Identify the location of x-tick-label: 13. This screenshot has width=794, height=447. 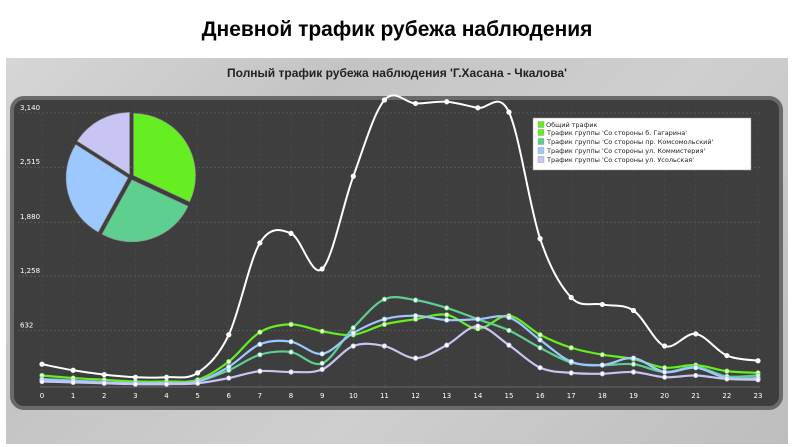
(446, 396).